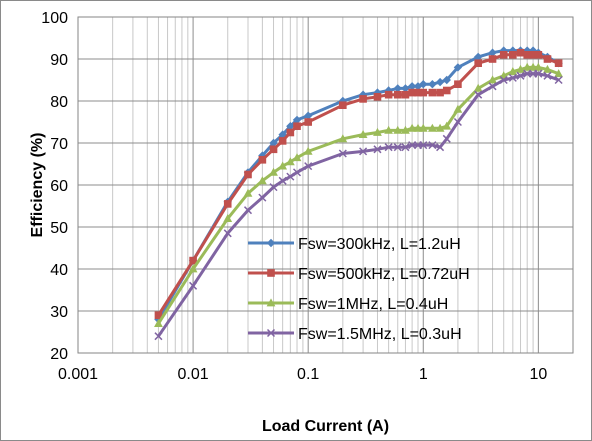 The image size is (592, 441). Describe the element at coordinates (380, 334) in the screenshot. I see `legend-label: Fsw=1.5MHz, L=0.3uH` at that location.